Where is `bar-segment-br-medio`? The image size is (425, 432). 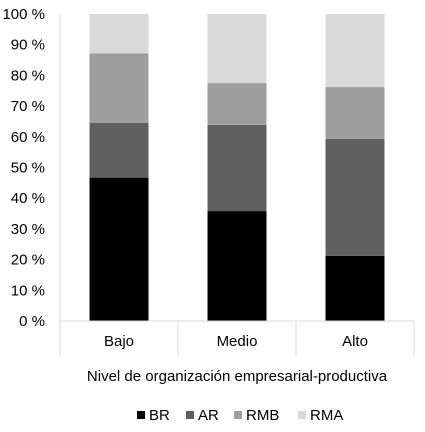
bar-segment-br-medio is located at coordinates (237, 266).